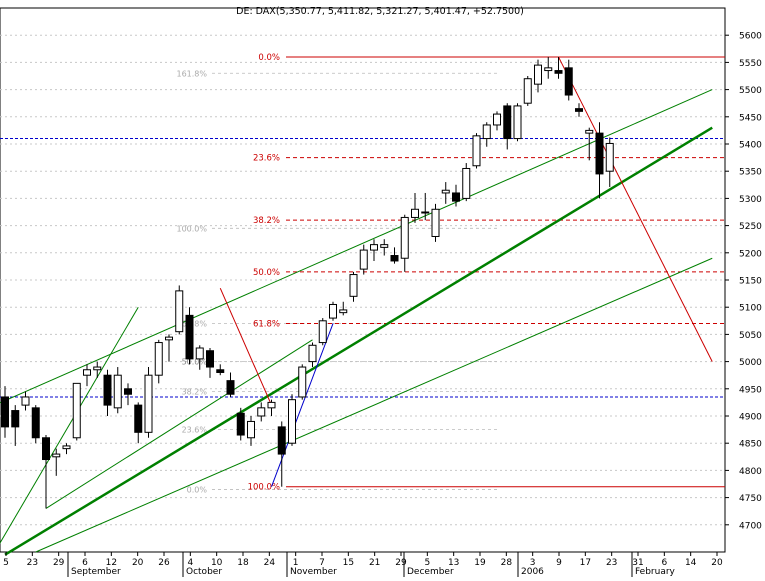  What do you see at coordinates (264, 488) in the screenshot?
I see `fib-right-label: 100.0%` at bounding box center [264, 488].